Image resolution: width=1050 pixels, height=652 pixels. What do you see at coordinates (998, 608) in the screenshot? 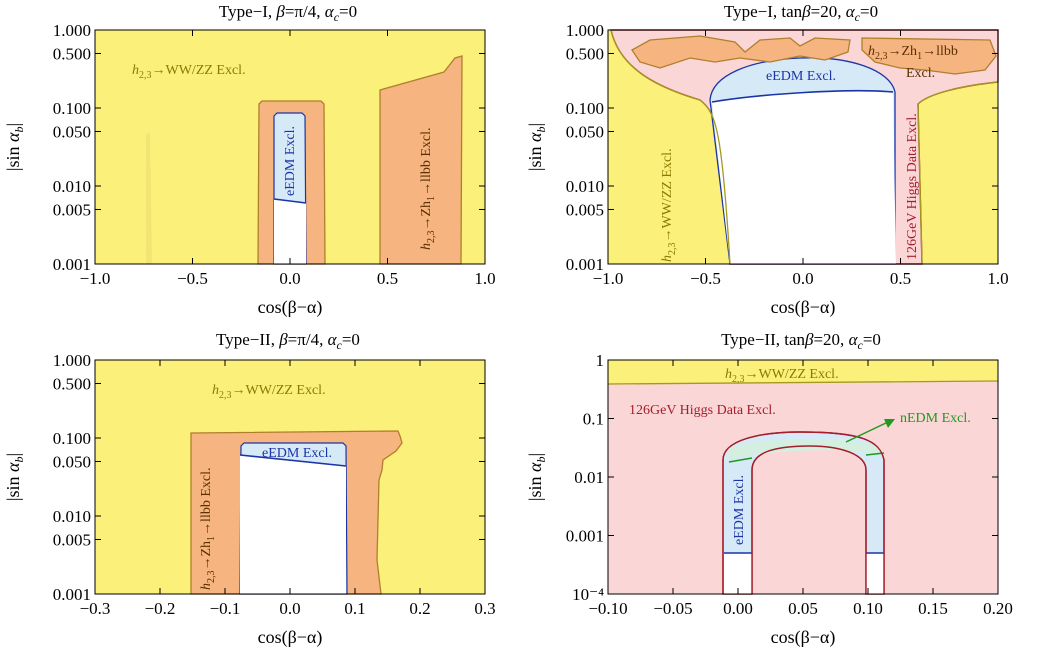
I see `x-tick-label: 0.20` at bounding box center [998, 608].